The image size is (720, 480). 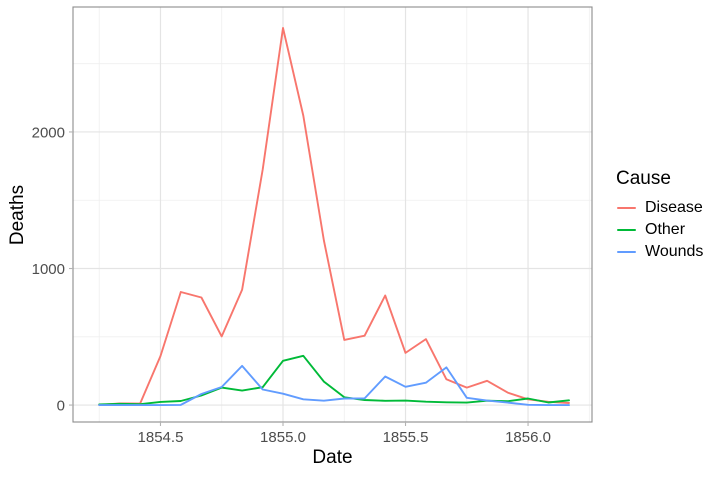 I want to click on x-tick-label: 1855.0, so click(x=283, y=437).